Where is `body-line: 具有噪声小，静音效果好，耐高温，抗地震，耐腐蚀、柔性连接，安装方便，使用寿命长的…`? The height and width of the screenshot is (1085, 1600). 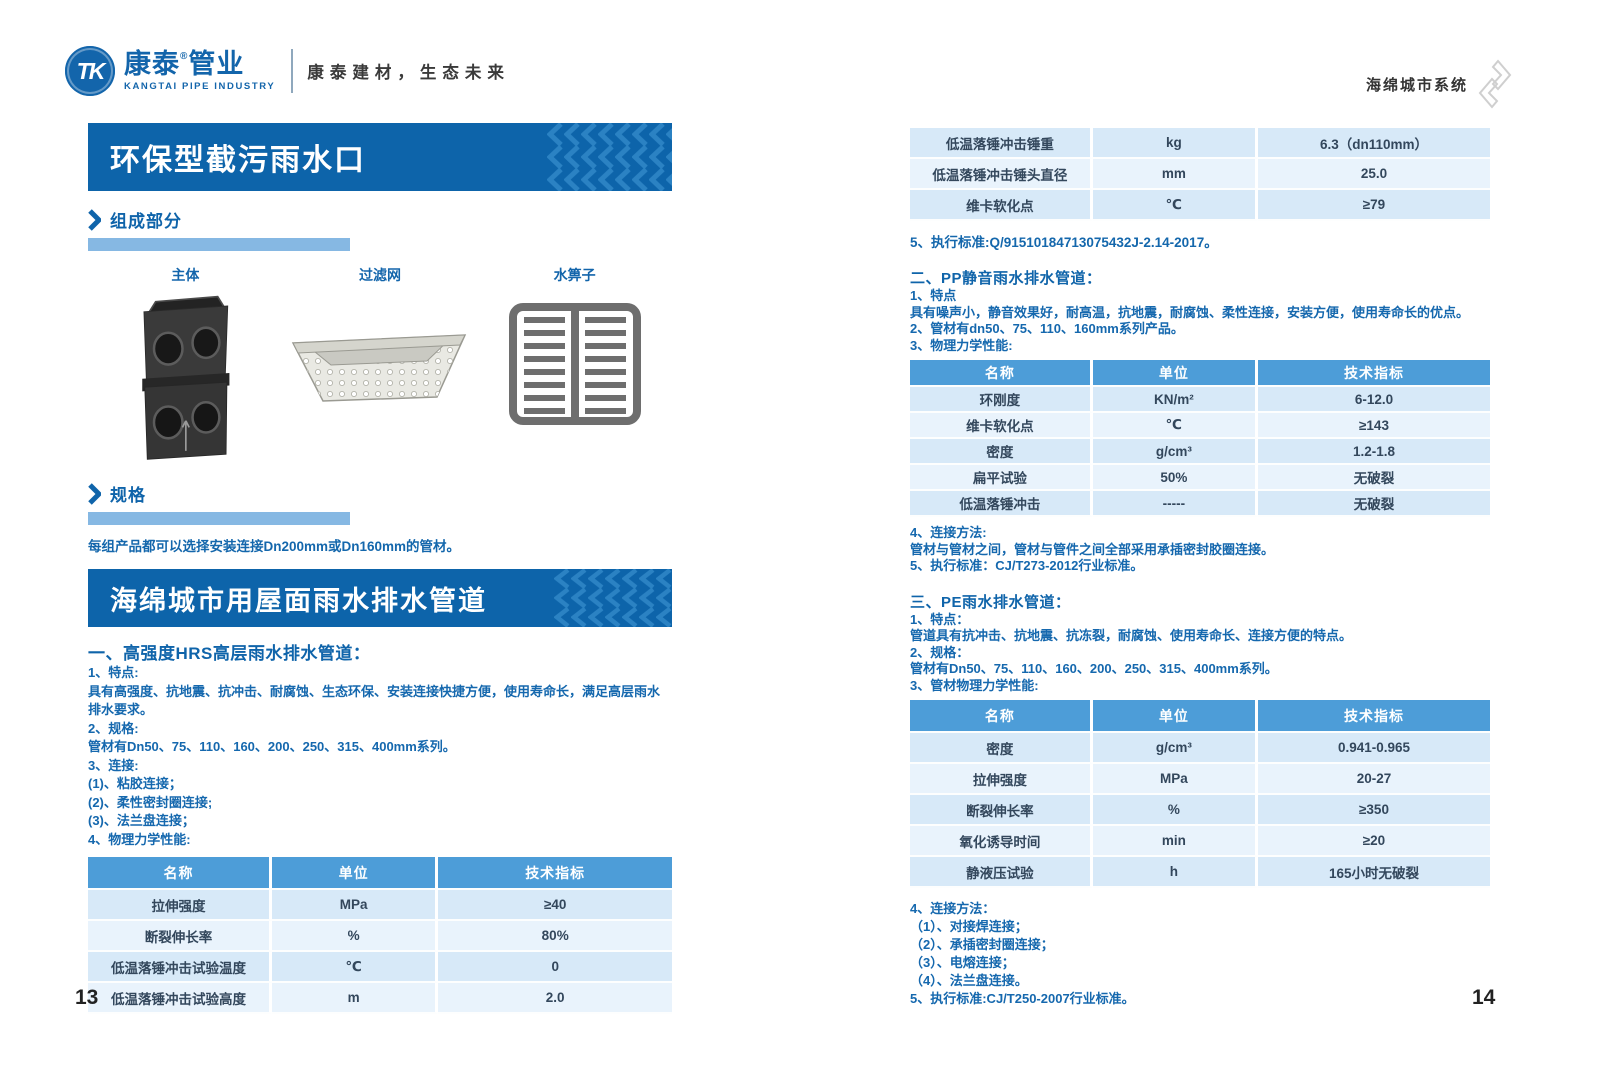
body-line: 具有噪声小，静音效果好，耐高温，抗地震，耐腐蚀、柔性连接，安装方便，使用寿命长的… is located at coordinates (1190, 312).